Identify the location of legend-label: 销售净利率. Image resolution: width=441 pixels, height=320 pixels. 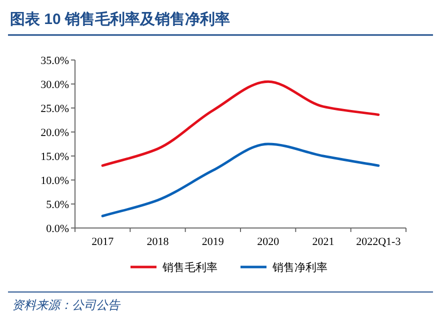
(300, 268).